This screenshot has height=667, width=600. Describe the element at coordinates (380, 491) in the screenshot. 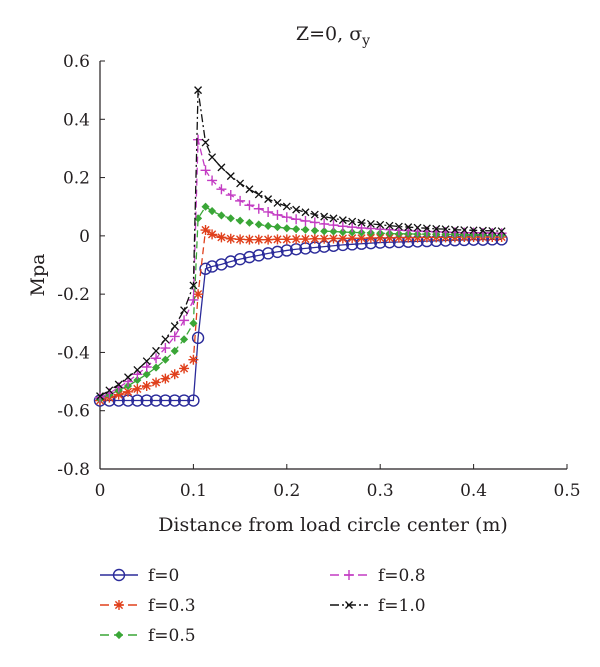

I see `x-tick-label: 0.3` at that location.